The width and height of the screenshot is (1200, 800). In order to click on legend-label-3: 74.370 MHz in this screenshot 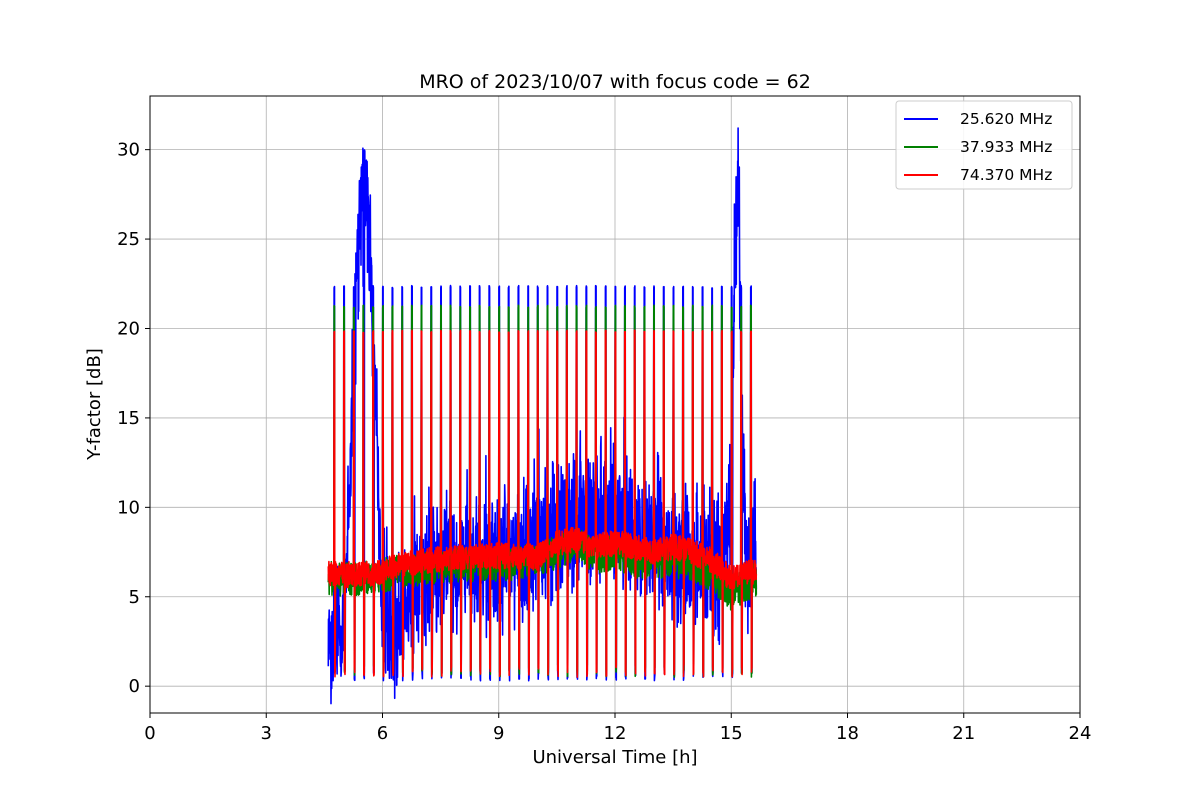, I will do `click(1006, 175)`.